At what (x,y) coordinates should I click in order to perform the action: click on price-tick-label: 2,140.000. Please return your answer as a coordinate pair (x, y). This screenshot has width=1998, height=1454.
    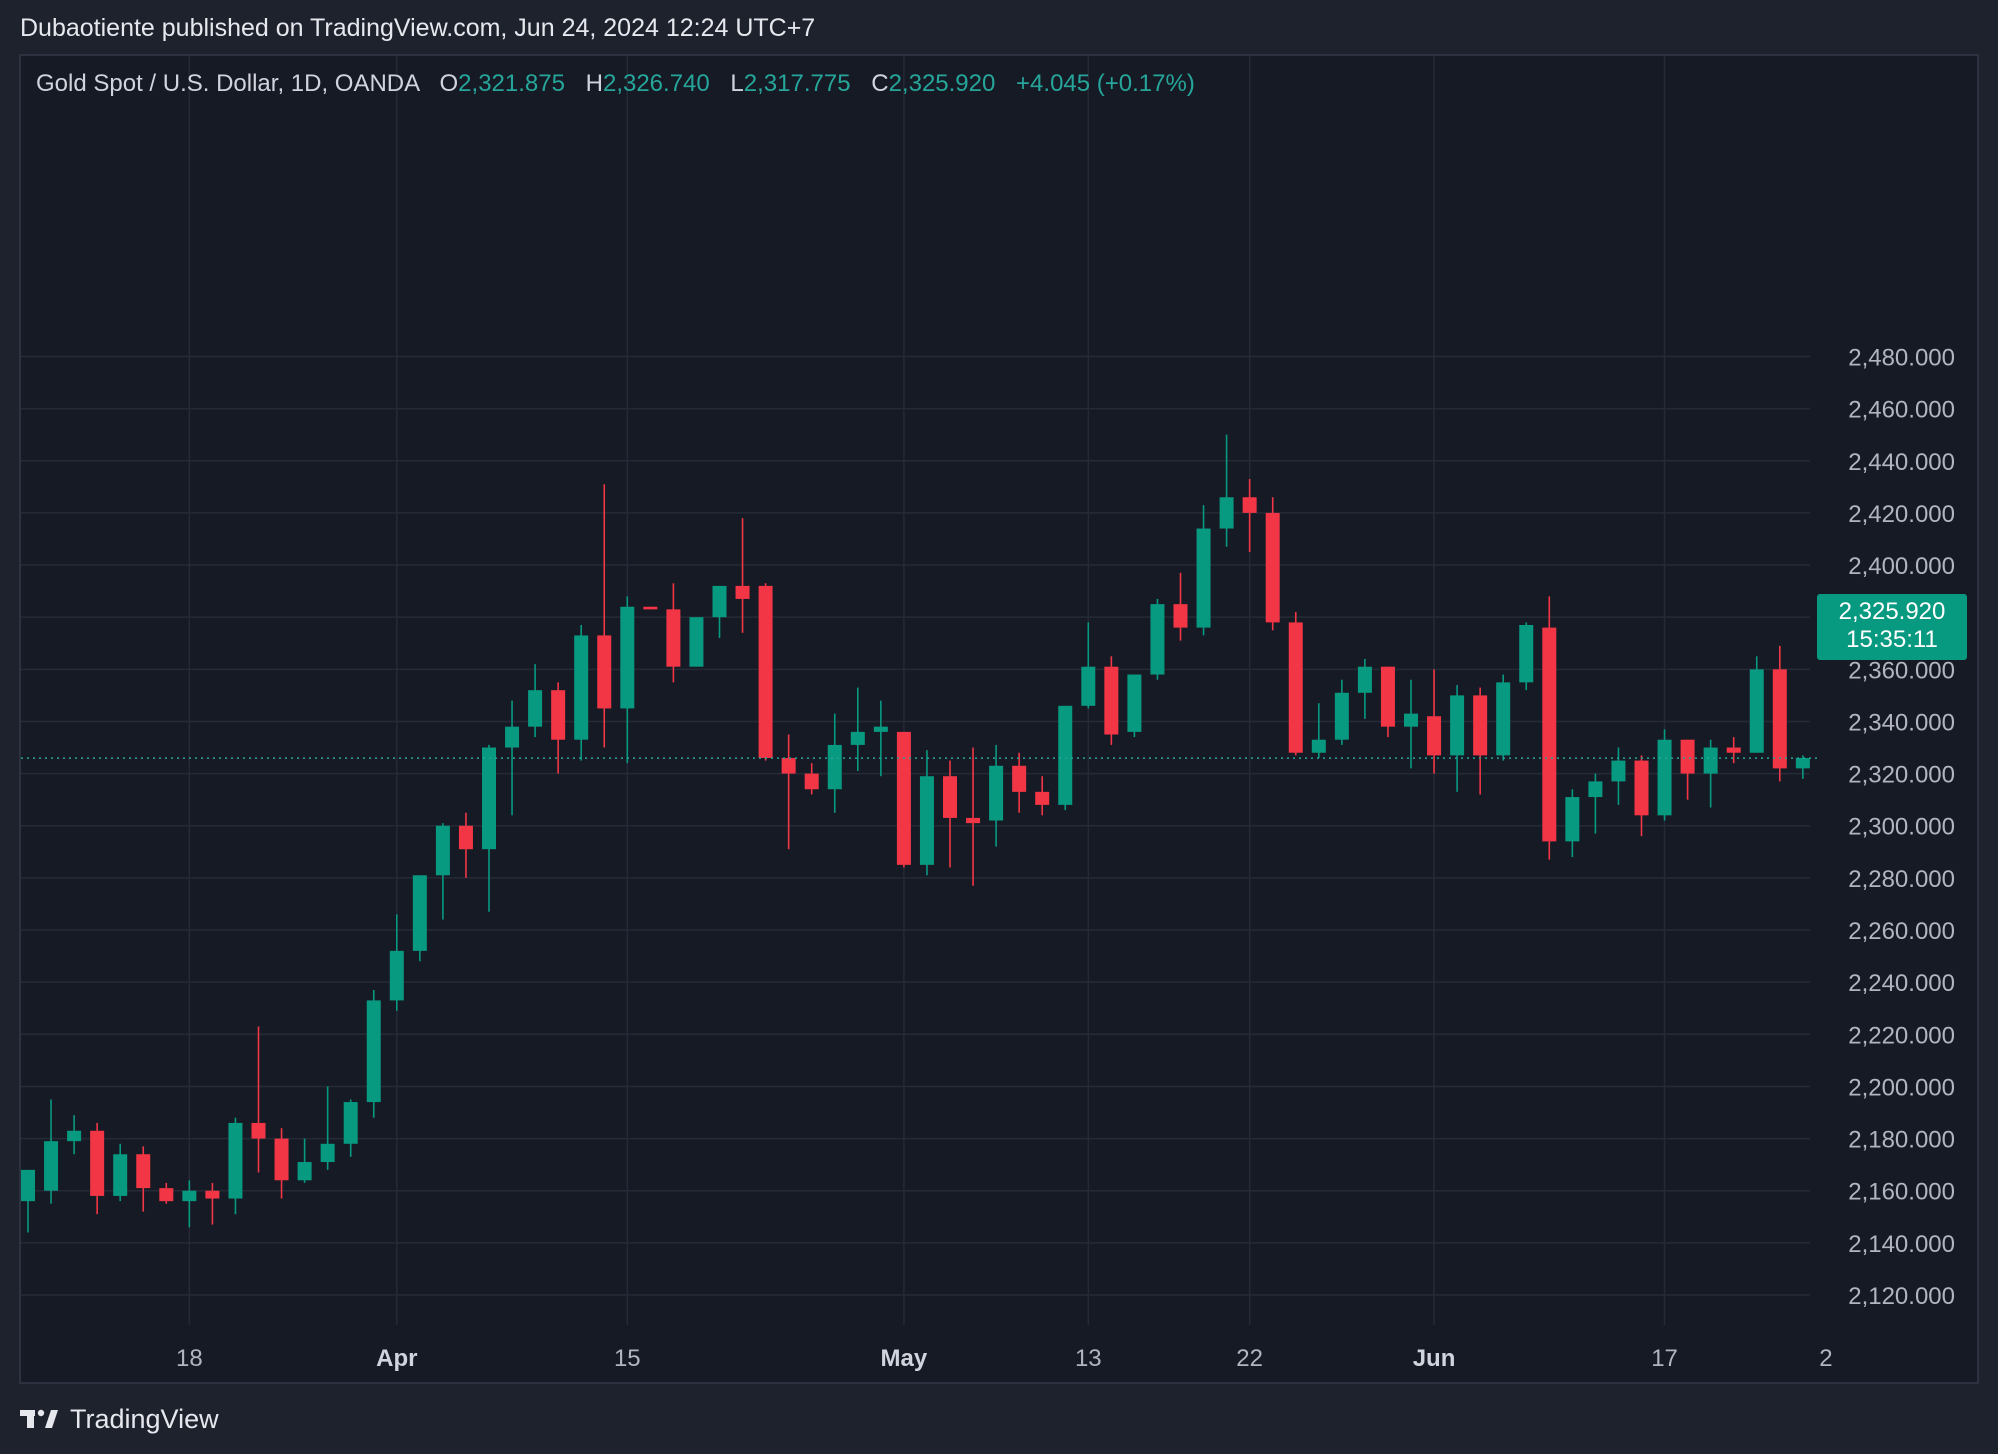
    Looking at the image, I should click on (1901, 1244).